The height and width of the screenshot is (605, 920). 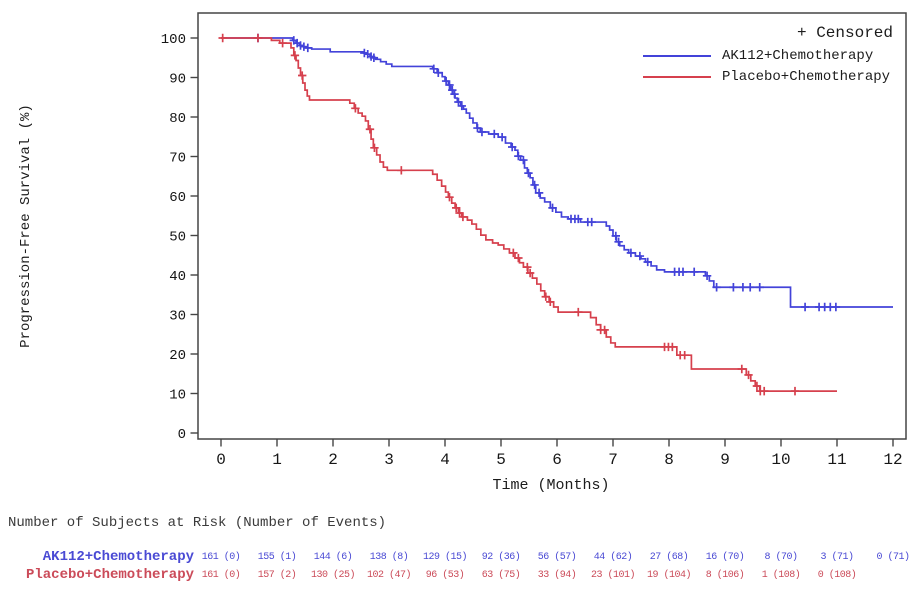 I want to click on x-tick-label: 1, so click(x=277, y=460).